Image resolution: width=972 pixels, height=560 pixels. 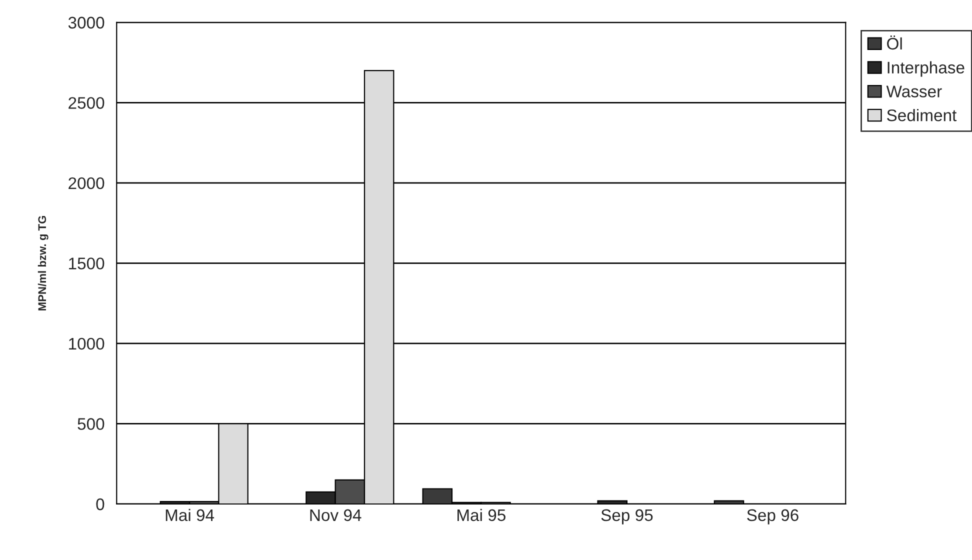 I want to click on y-tick-label: 2500, so click(x=86, y=103).